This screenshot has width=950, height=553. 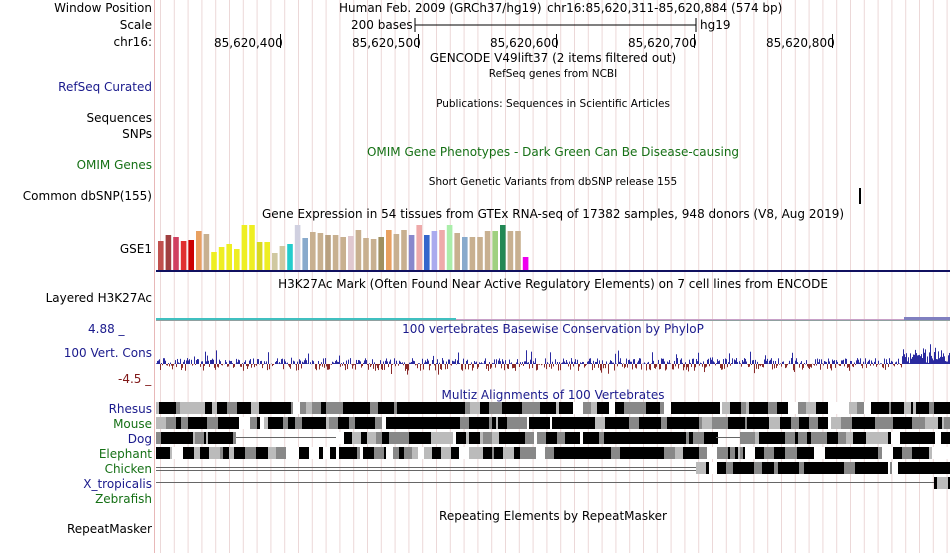 What do you see at coordinates (386, 43) in the screenshot?
I see `ruler-tick-label: 85,620,500` at bounding box center [386, 43].